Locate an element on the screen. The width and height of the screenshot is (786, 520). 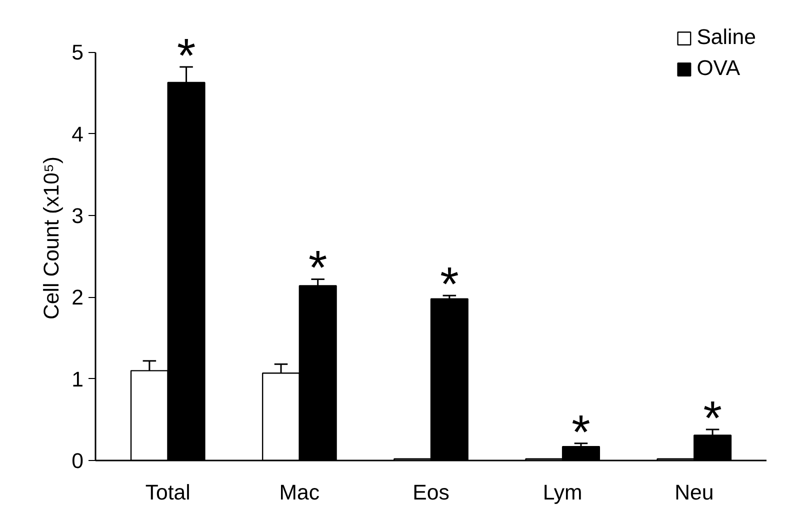
y-tick-label: 5 is located at coordinates (78, 52).